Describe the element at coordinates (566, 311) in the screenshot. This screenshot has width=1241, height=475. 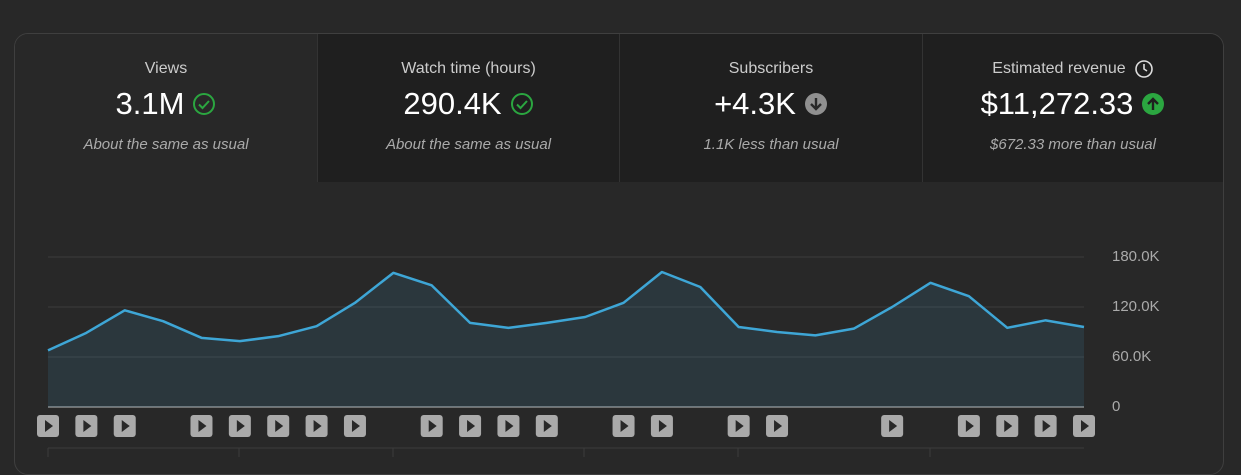
I see `line` at that location.